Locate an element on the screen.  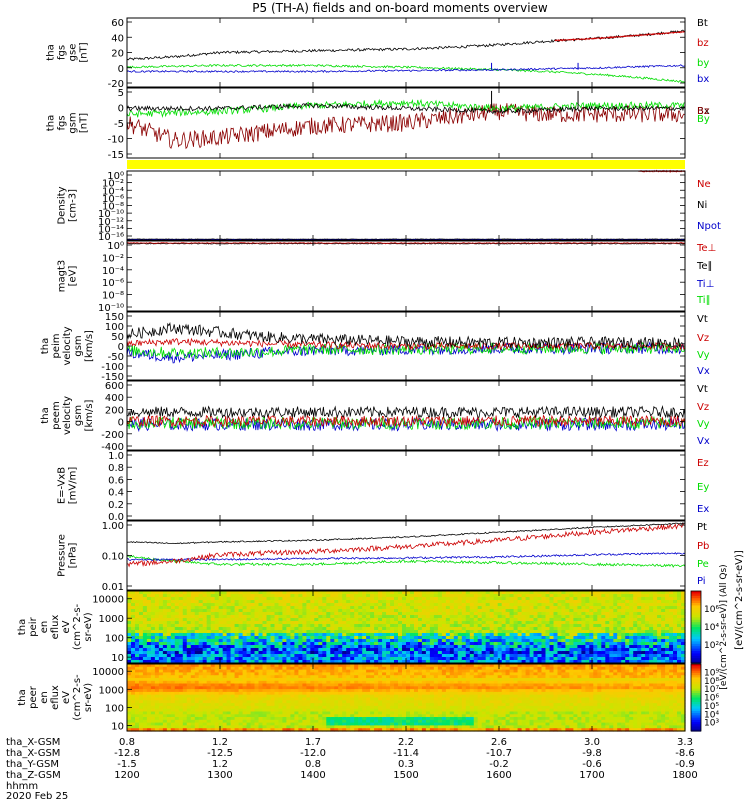
y-tick-label: 10⁻¹⁰ is located at coordinates (111, 214).